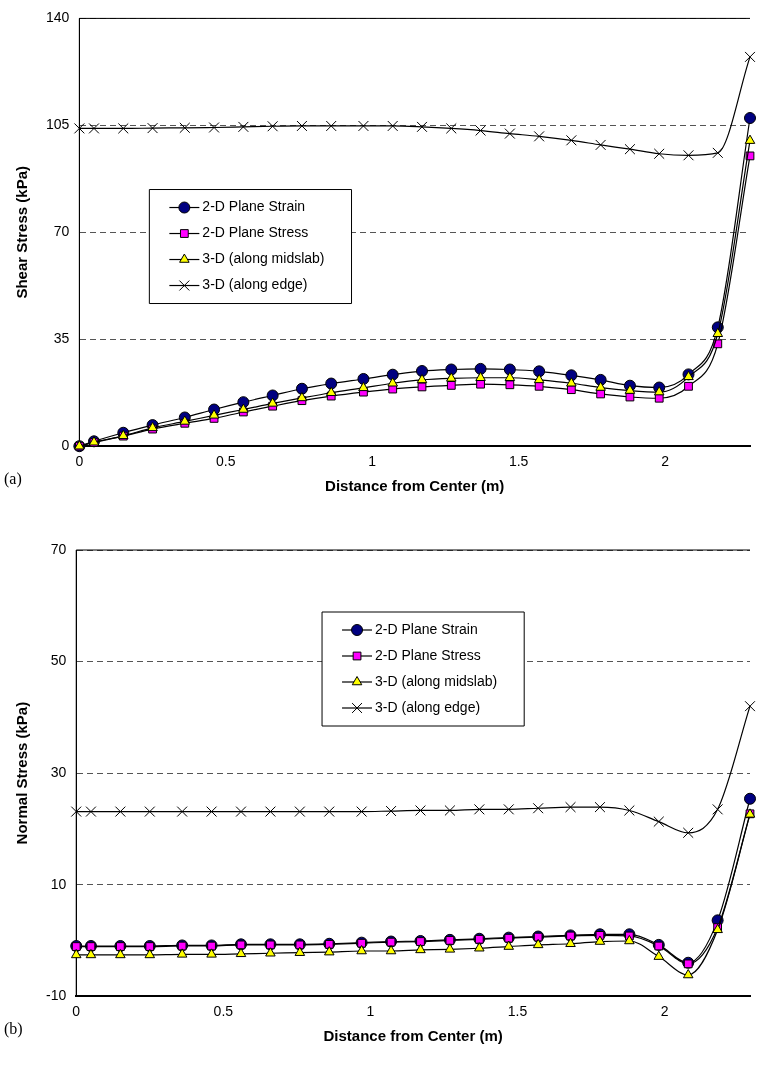  I want to click on y-tick-label: 0, so click(65, 445).